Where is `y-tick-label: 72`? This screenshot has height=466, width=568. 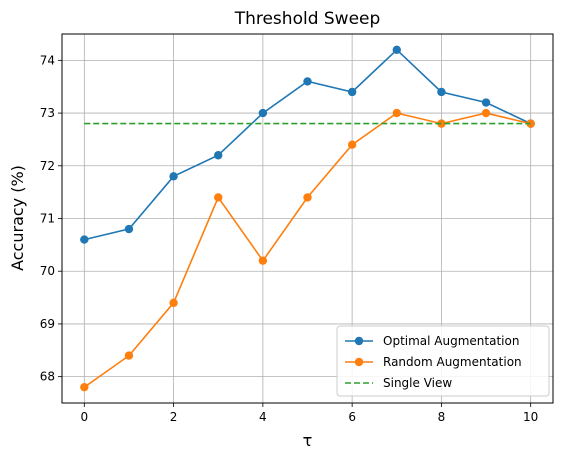
y-tick-label: 72 is located at coordinates (47, 166).